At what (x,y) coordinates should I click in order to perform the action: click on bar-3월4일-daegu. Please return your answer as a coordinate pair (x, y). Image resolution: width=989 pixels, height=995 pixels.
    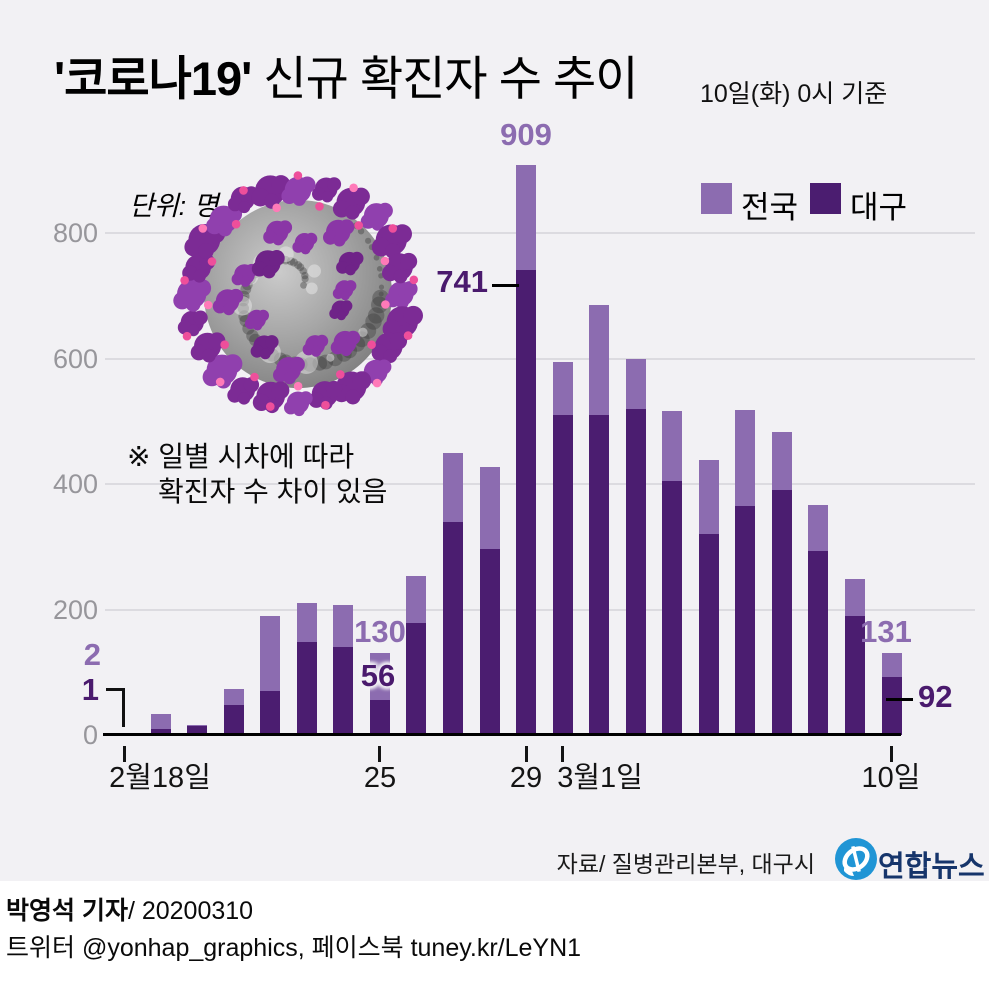
    Looking at the image, I should click on (672, 608).